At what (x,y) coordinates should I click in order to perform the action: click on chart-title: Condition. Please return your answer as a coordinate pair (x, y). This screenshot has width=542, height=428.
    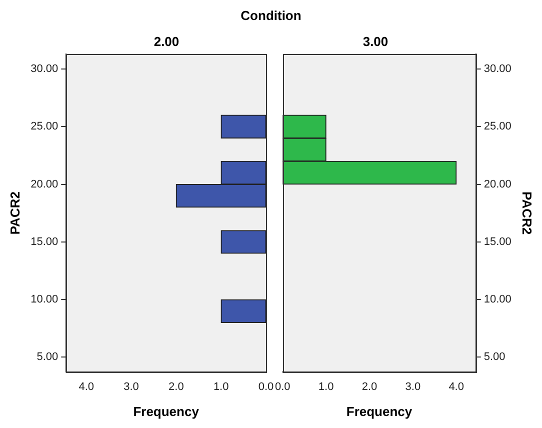
    Looking at the image, I should click on (271, 15).